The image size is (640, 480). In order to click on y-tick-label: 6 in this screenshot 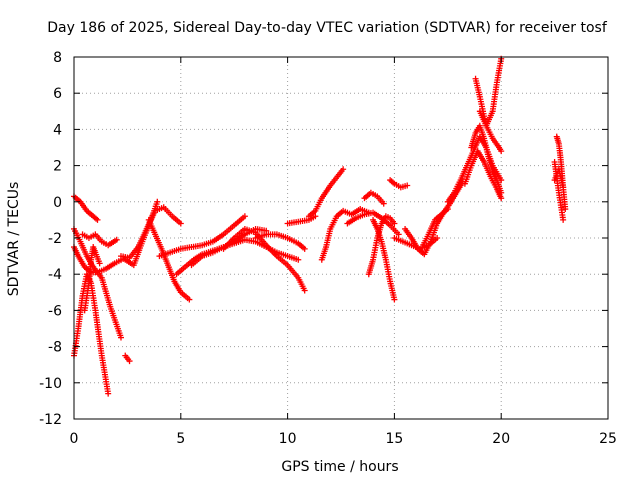, I will do `click(57, 94)`.